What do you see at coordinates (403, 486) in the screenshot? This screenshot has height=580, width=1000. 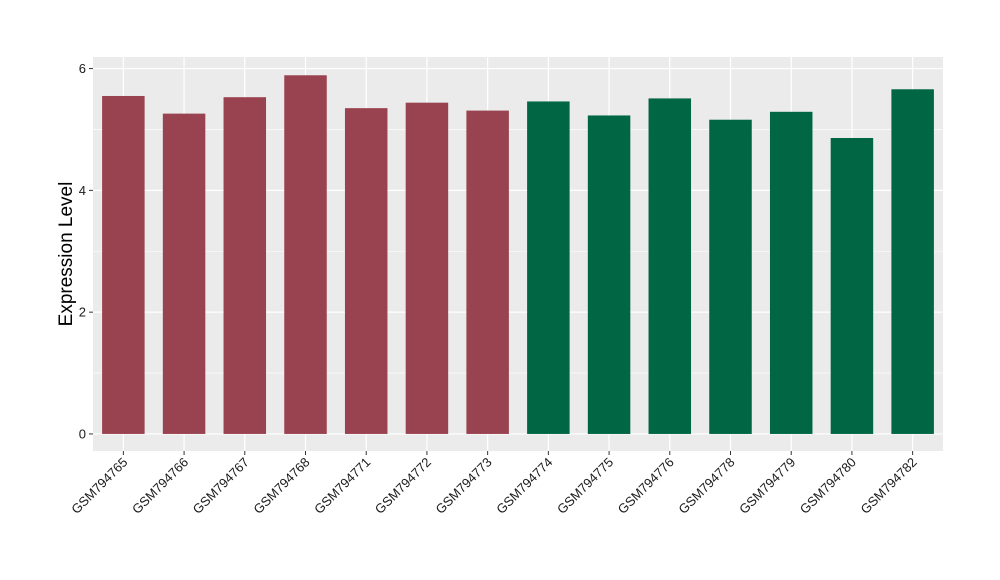 I see `x-tick-label: GSM794772` at bounding box center [403, 486].